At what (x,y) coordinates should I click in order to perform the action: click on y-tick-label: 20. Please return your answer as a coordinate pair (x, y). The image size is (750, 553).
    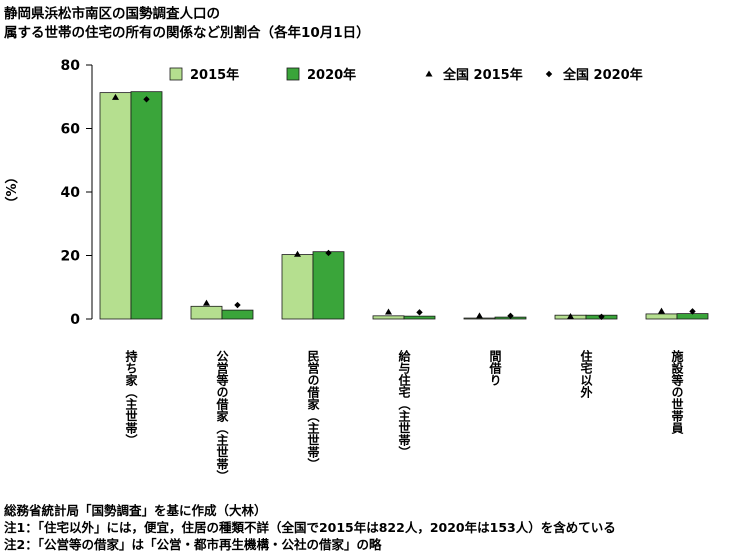
    Looking at the image, I should click on (71, 257).